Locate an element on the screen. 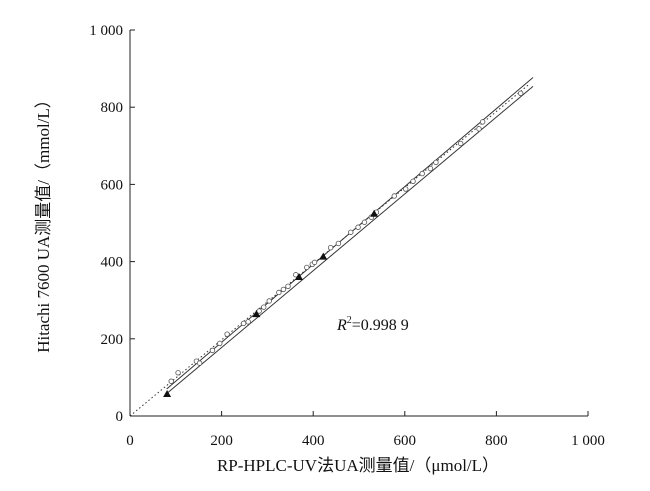 This screenshot has height=491, width=650. y-tick-label: 800 is located at coordinates (112, 108).